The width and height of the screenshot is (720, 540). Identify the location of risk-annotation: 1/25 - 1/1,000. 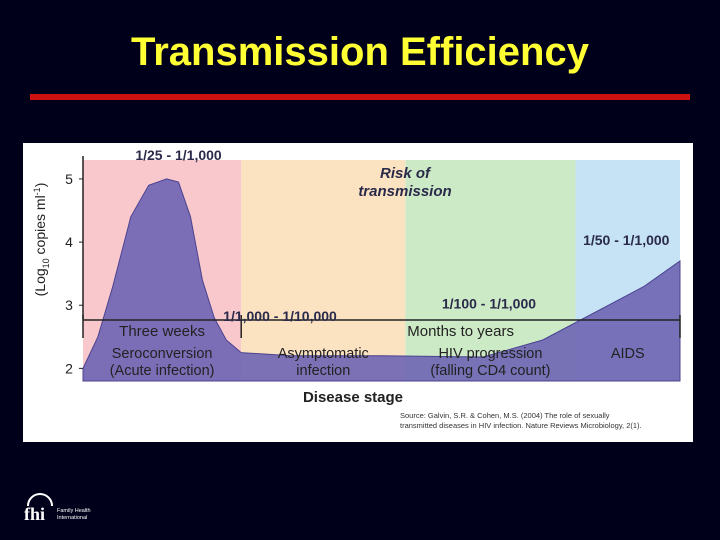
(178, 155).